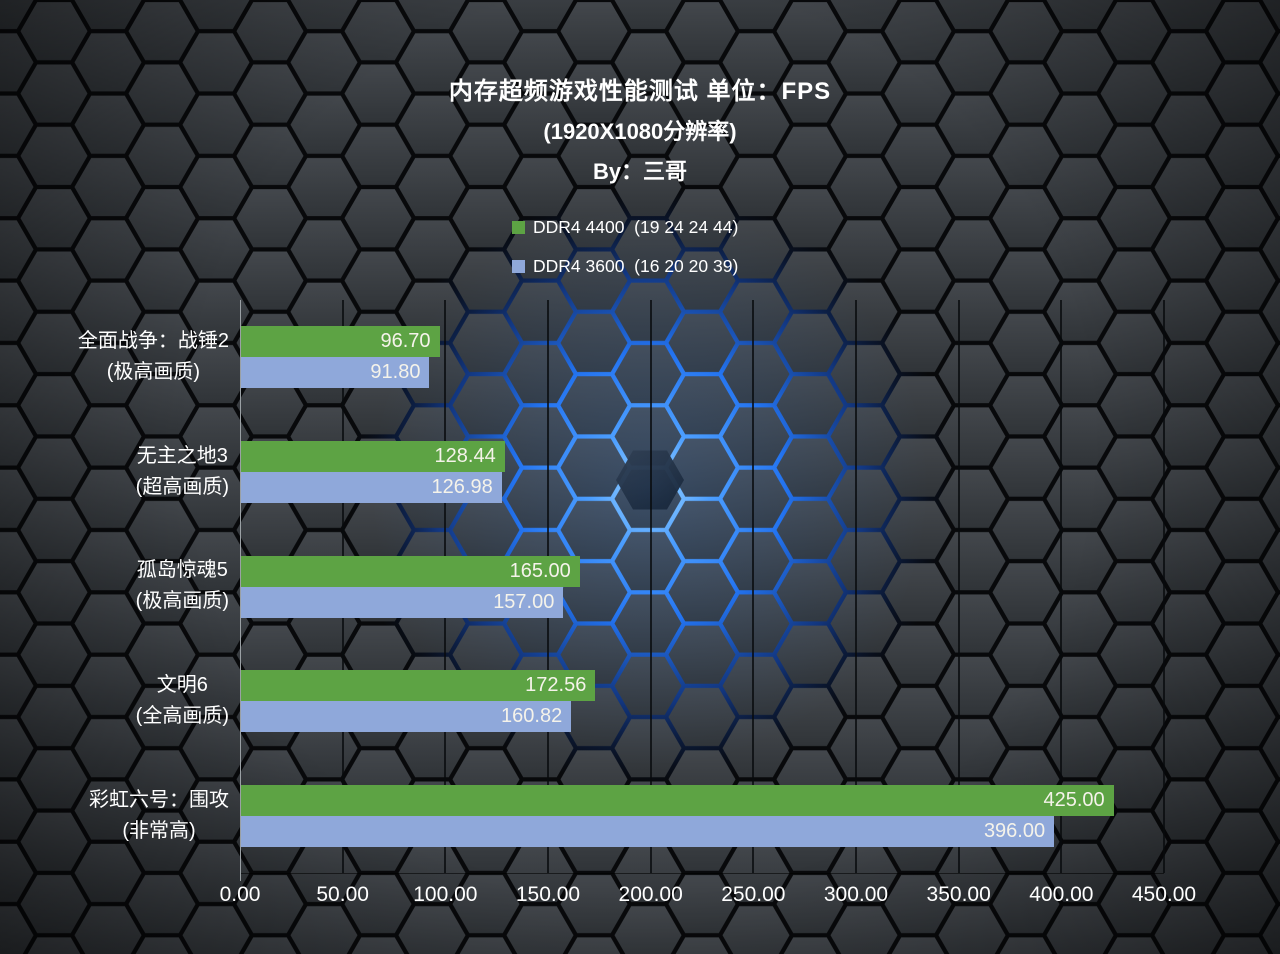 Image resolution: width=1280 pixels, height=954 pixels. I want to click on category-quality: (全高画质), so click(182, 716).